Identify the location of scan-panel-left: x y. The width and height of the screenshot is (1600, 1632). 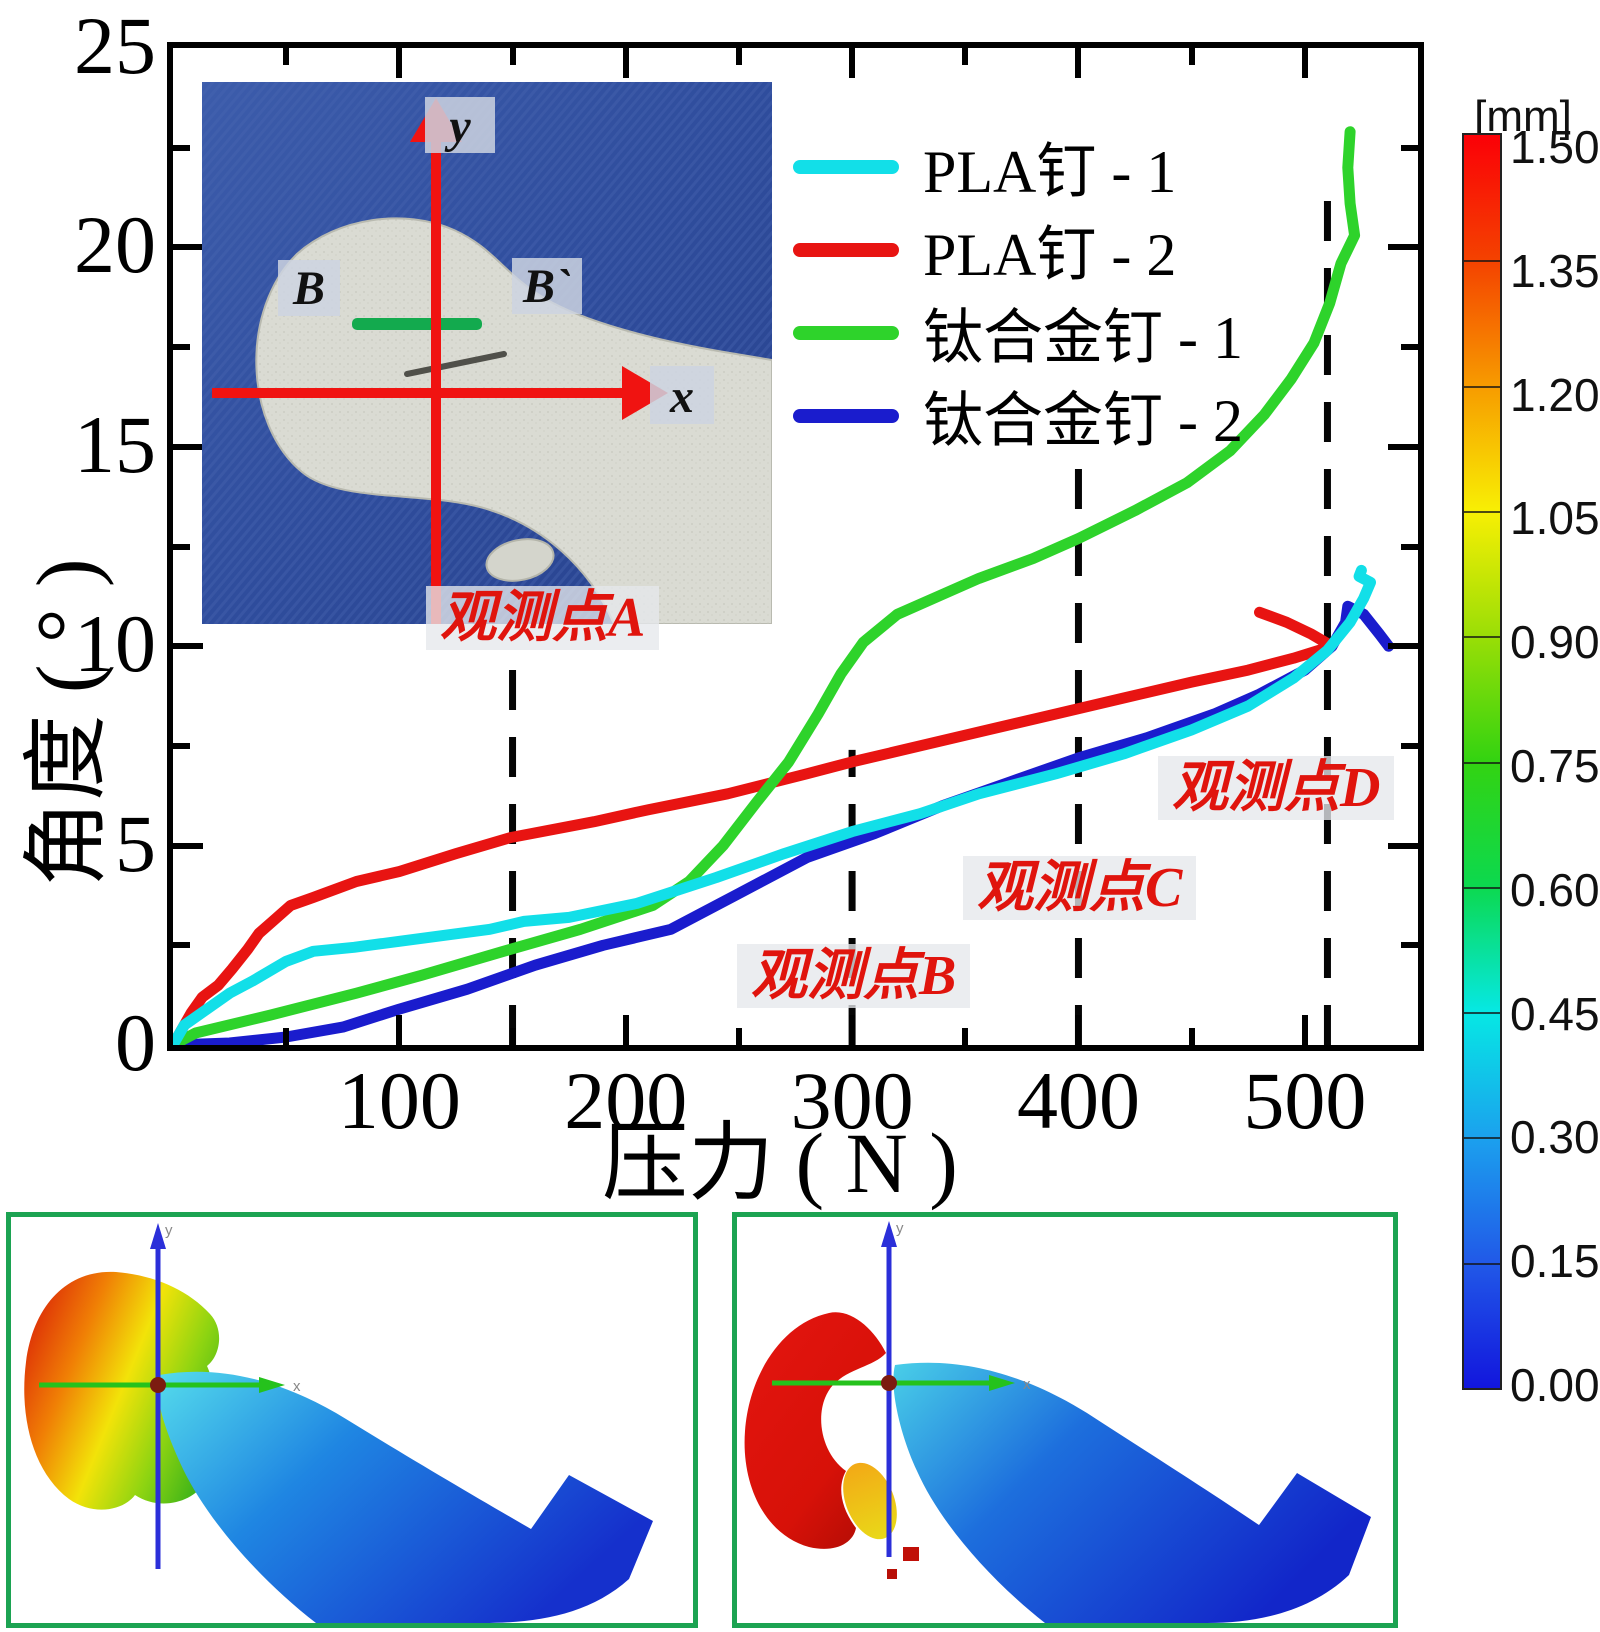
(352, 1420).